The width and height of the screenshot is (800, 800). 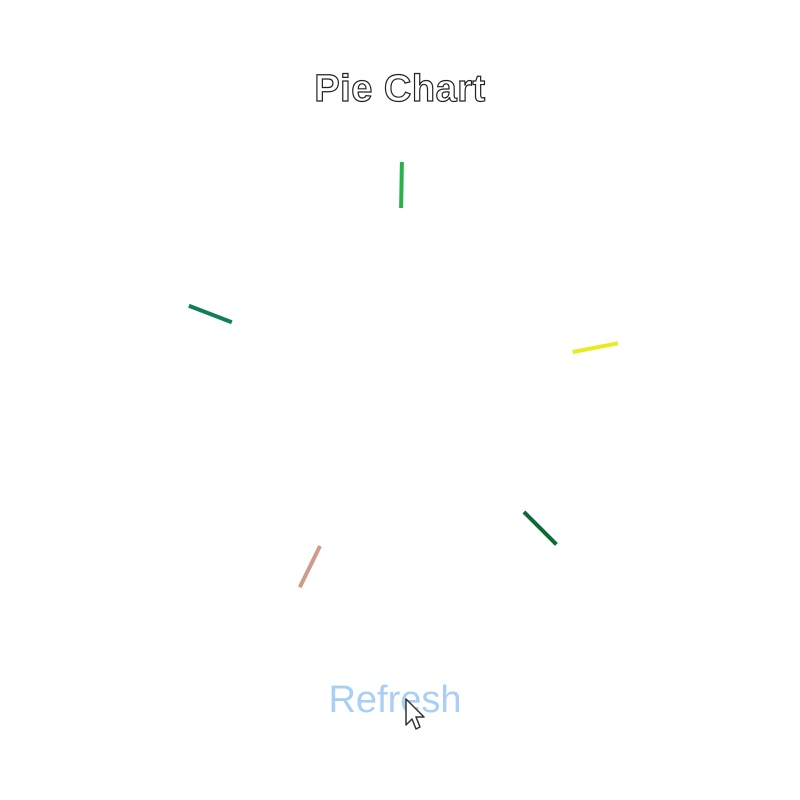 I want to click on refresh-button: Refresh, so click(x=395, y=700).